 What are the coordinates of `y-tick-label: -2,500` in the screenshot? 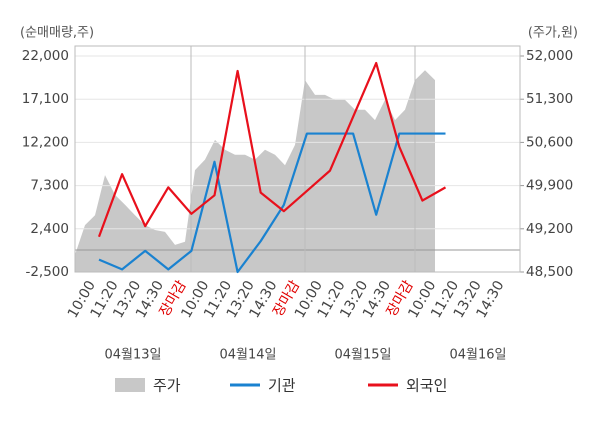 It's located at (47, 272).